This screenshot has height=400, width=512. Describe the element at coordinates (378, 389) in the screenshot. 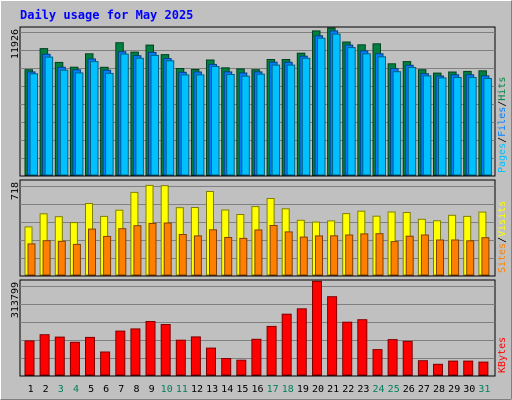

I see `x-tick-day-24: 24` at that location.